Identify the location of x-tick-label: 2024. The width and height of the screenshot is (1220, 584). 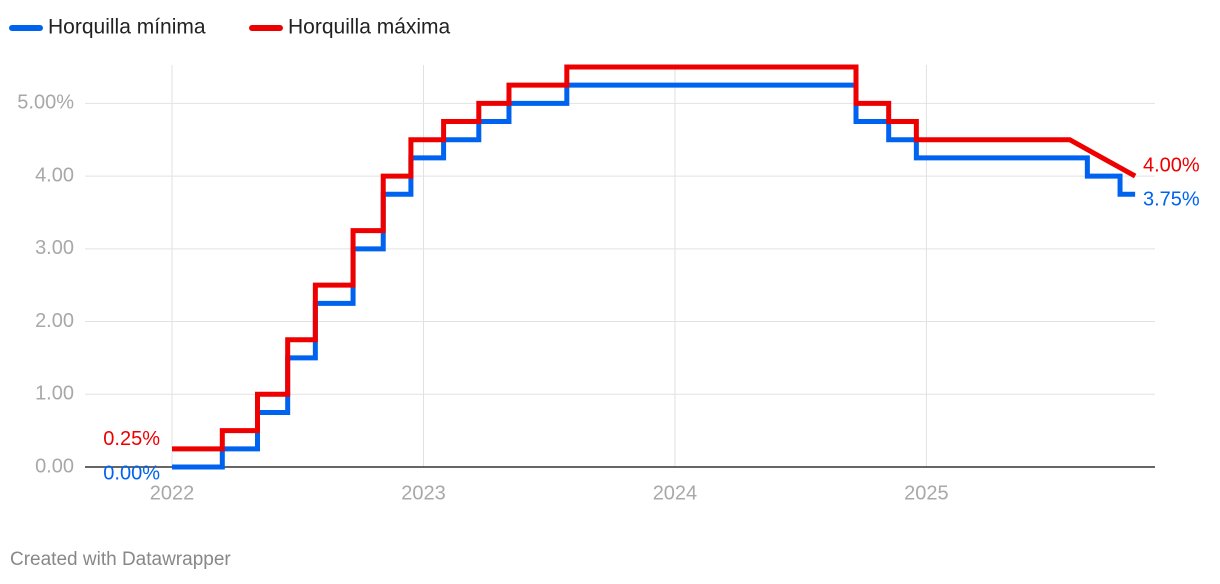
(675, 493).